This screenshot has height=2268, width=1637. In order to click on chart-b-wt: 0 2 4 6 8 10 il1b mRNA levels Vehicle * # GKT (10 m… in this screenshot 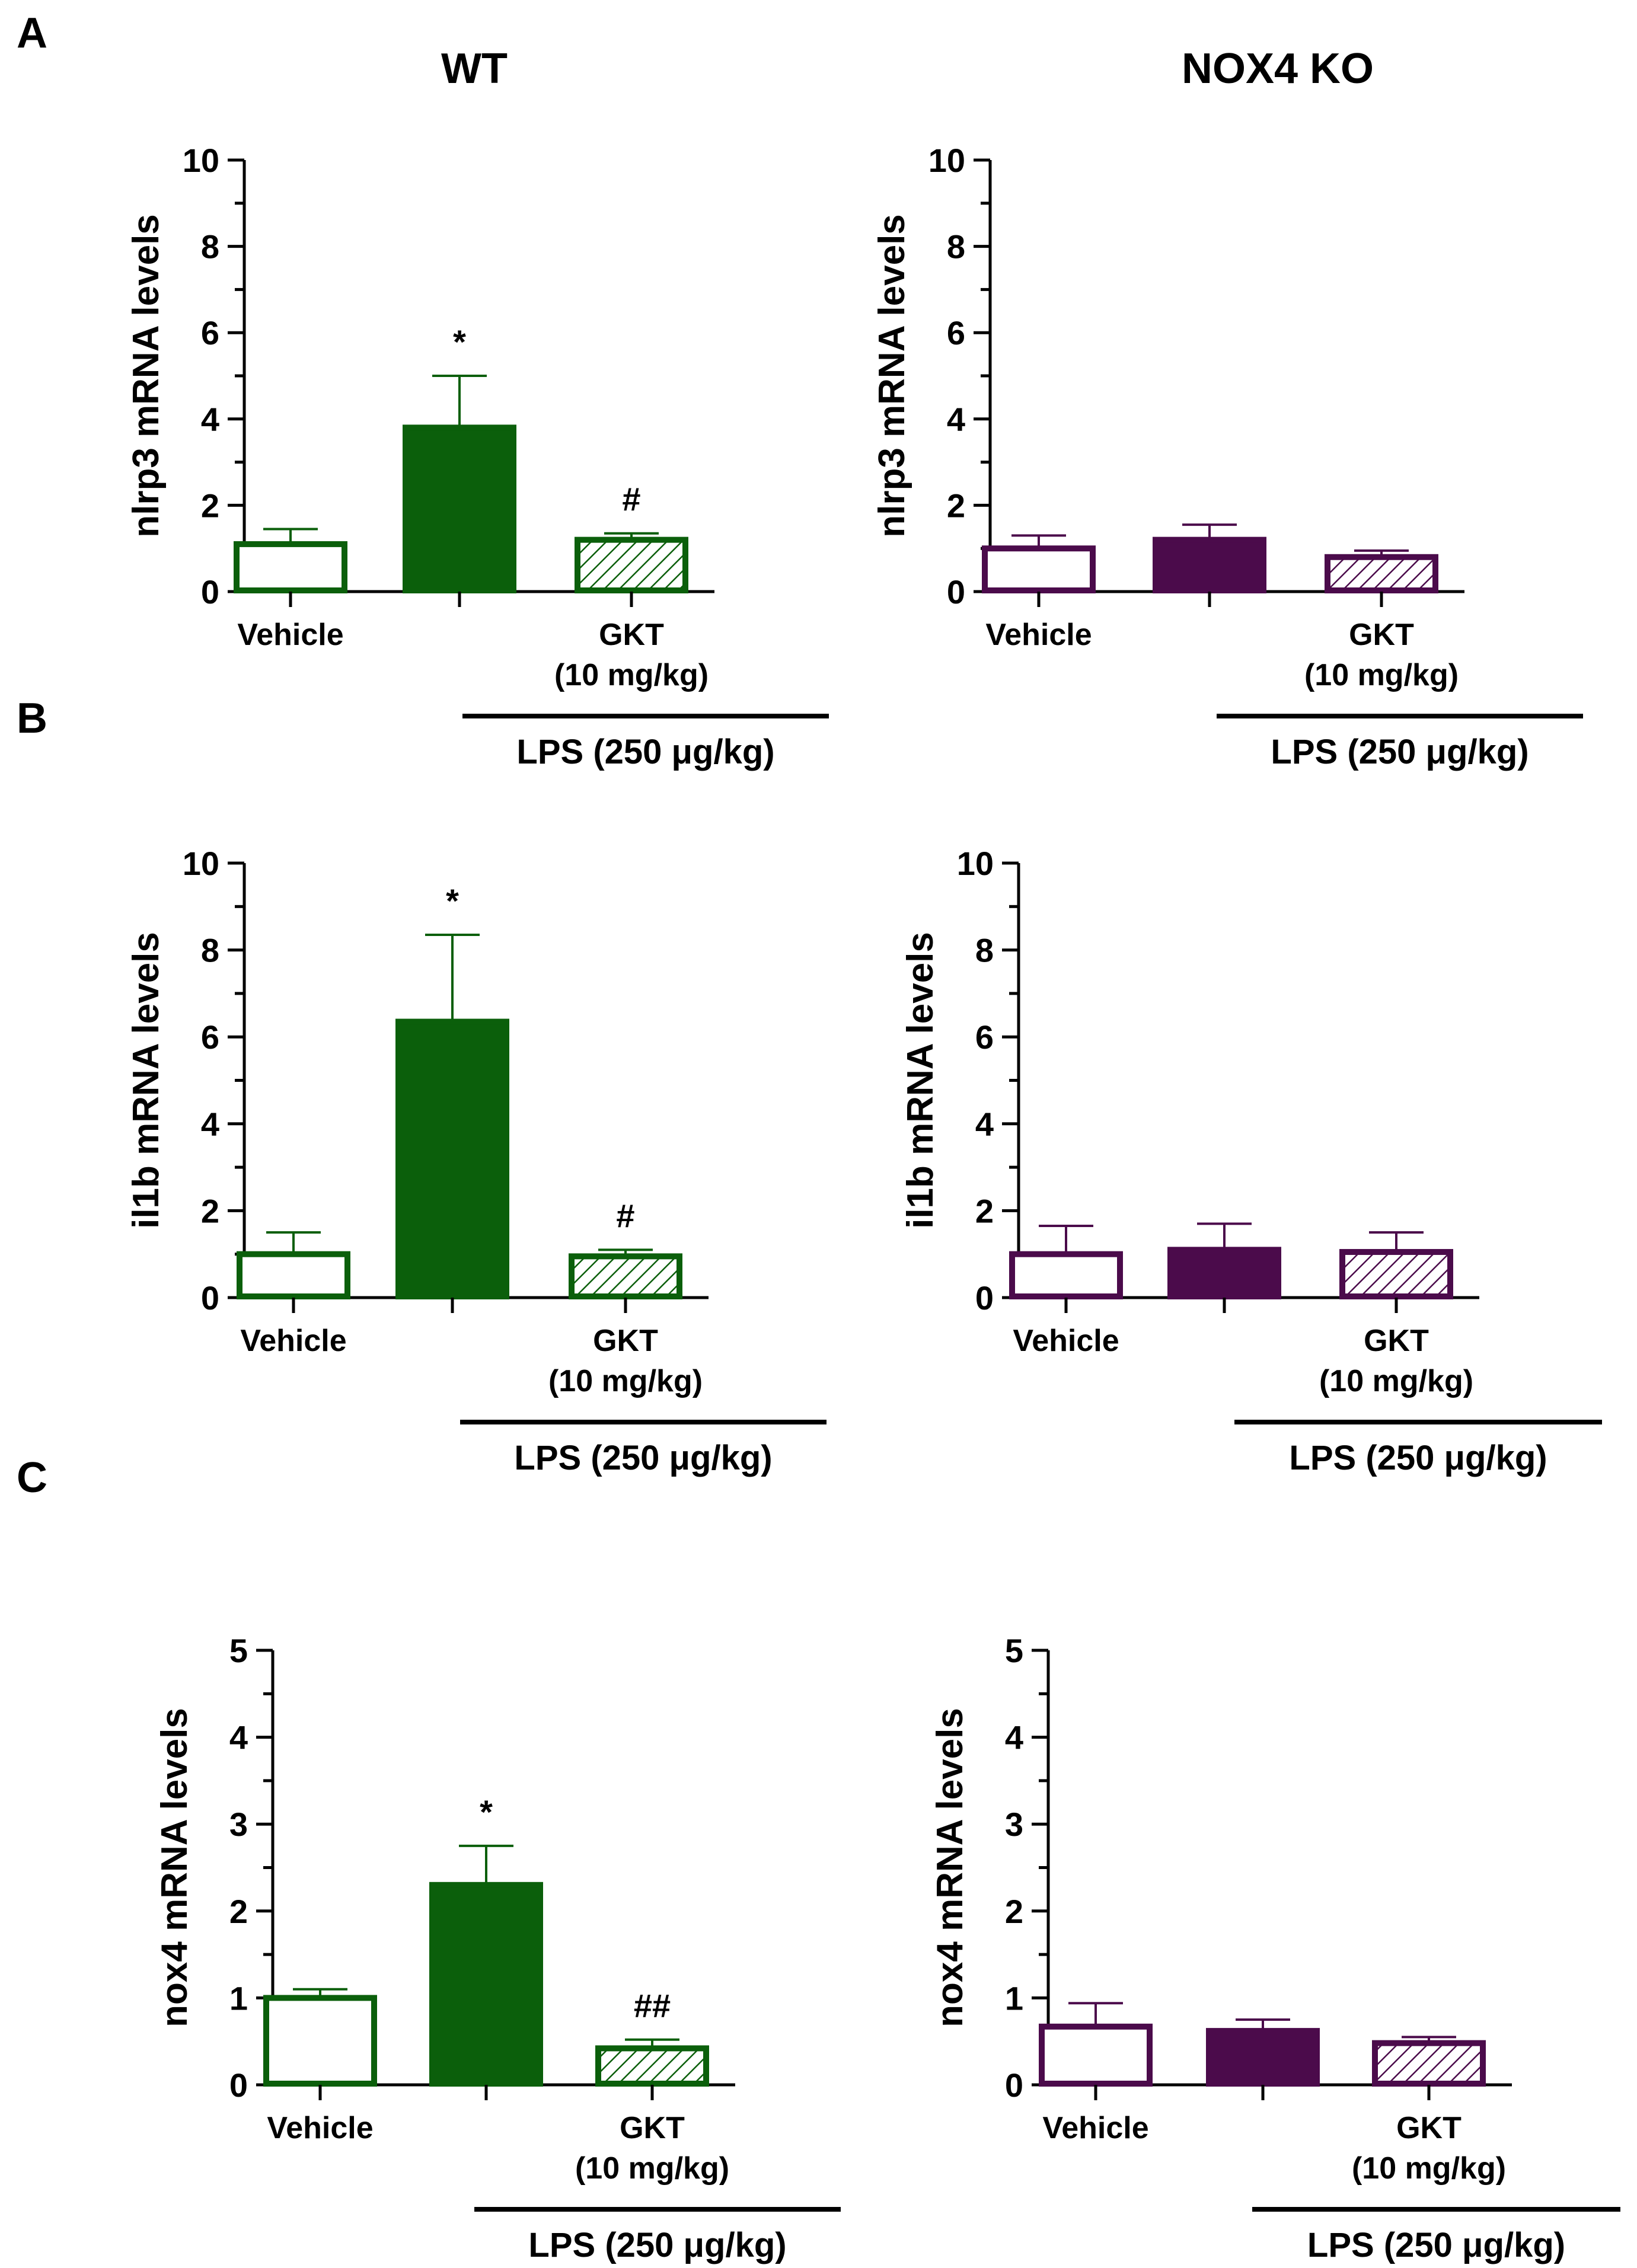, I will do `click(477, 1161)`.